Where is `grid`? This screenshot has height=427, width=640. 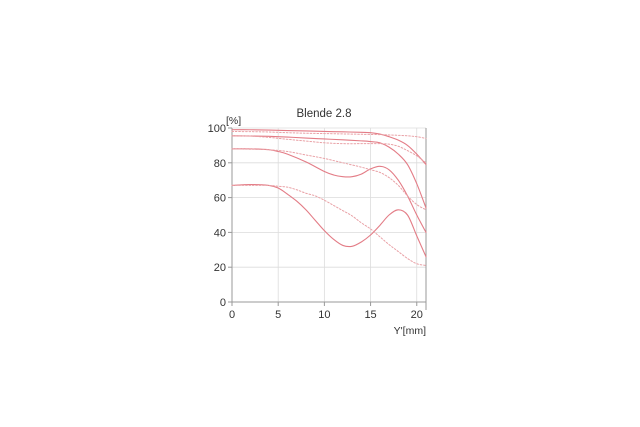
grid is located at coordinates (329, 214).